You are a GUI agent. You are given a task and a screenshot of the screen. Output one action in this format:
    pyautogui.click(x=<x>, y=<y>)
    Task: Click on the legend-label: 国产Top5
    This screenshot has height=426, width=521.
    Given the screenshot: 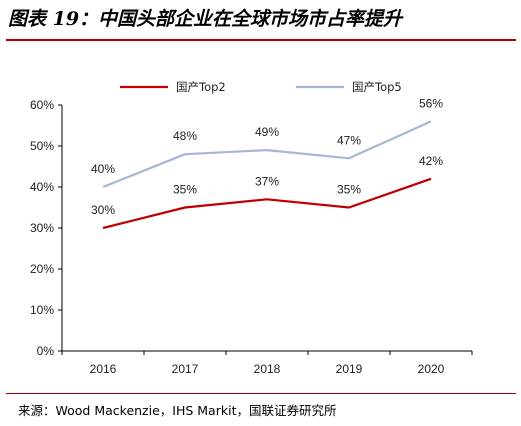 What is the action you would take?
    pyautogui.click(x=377, y=87)
    